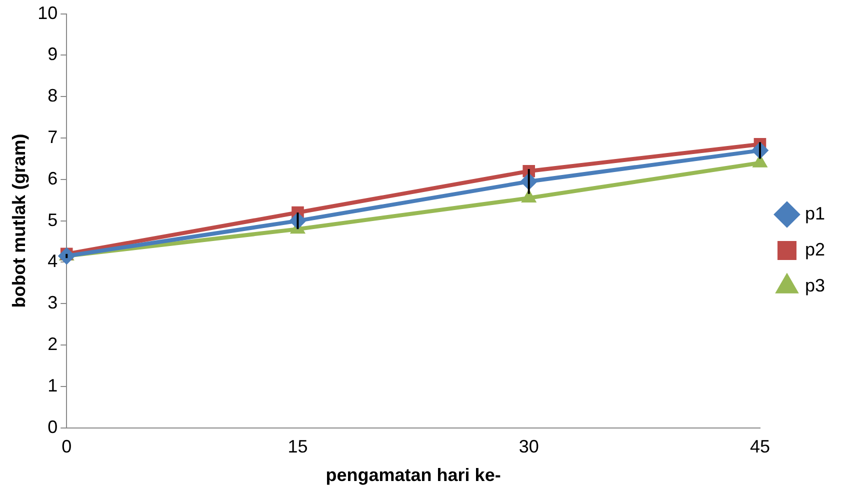  I want to click on y-tick-label: 7, so click(53, 136).